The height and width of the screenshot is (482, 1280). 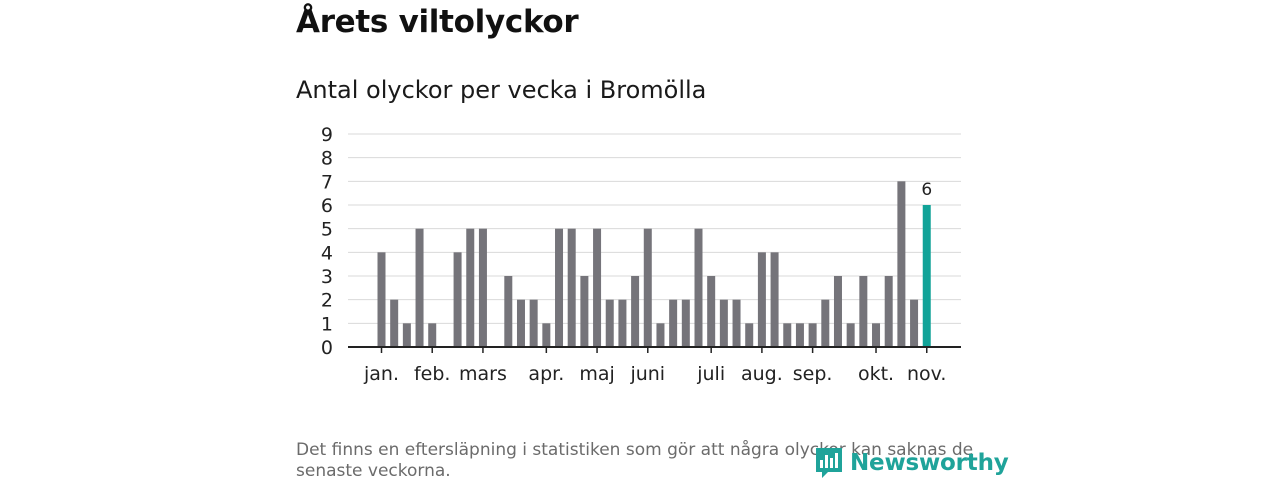 What do you see at coordinates (596, 374) in the screenshot?
I see `x-tick-label: maj` at bounding box center [596, 374].